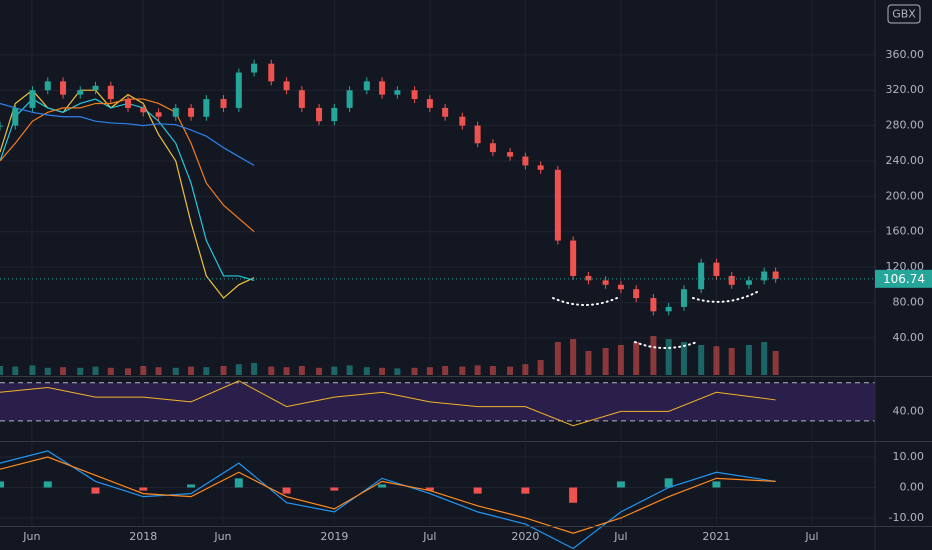 The height and width of the screenshot is (550, 932). Describe the element at coordinates (525, 536) in the screenshot. I see `x-tick-label: 2020` at that location.